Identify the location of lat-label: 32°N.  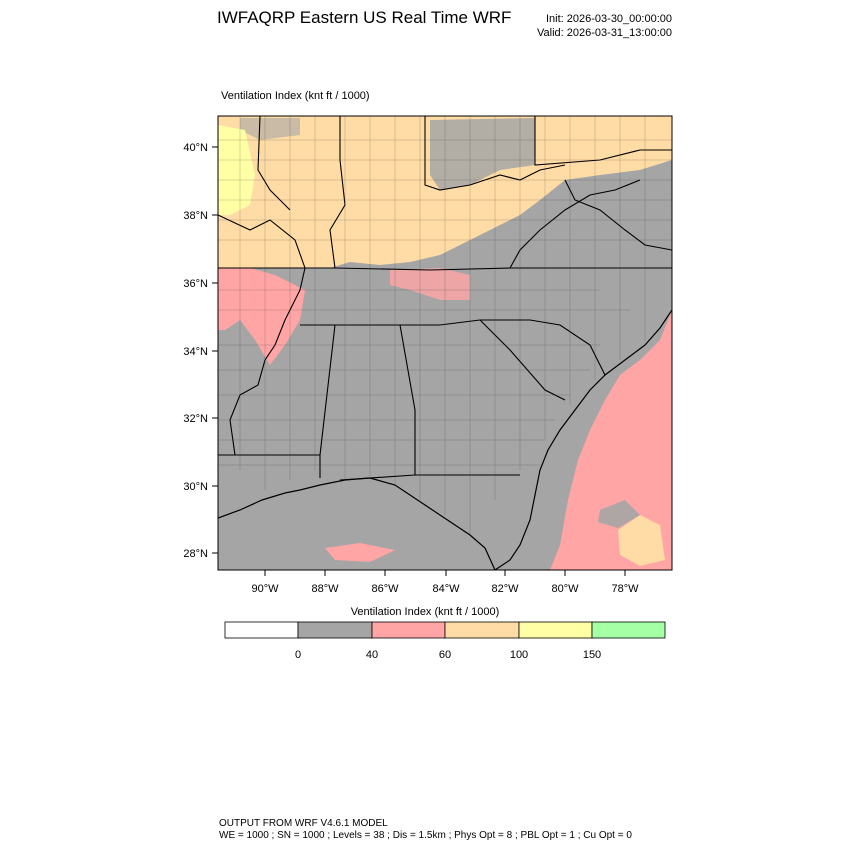
(195, 419).